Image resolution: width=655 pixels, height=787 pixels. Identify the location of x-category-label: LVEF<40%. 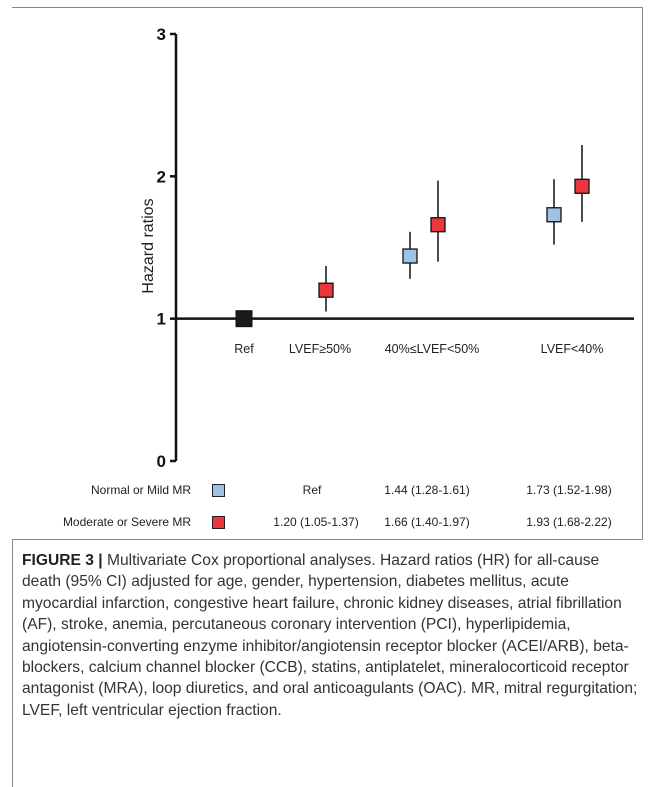
(572, 349).